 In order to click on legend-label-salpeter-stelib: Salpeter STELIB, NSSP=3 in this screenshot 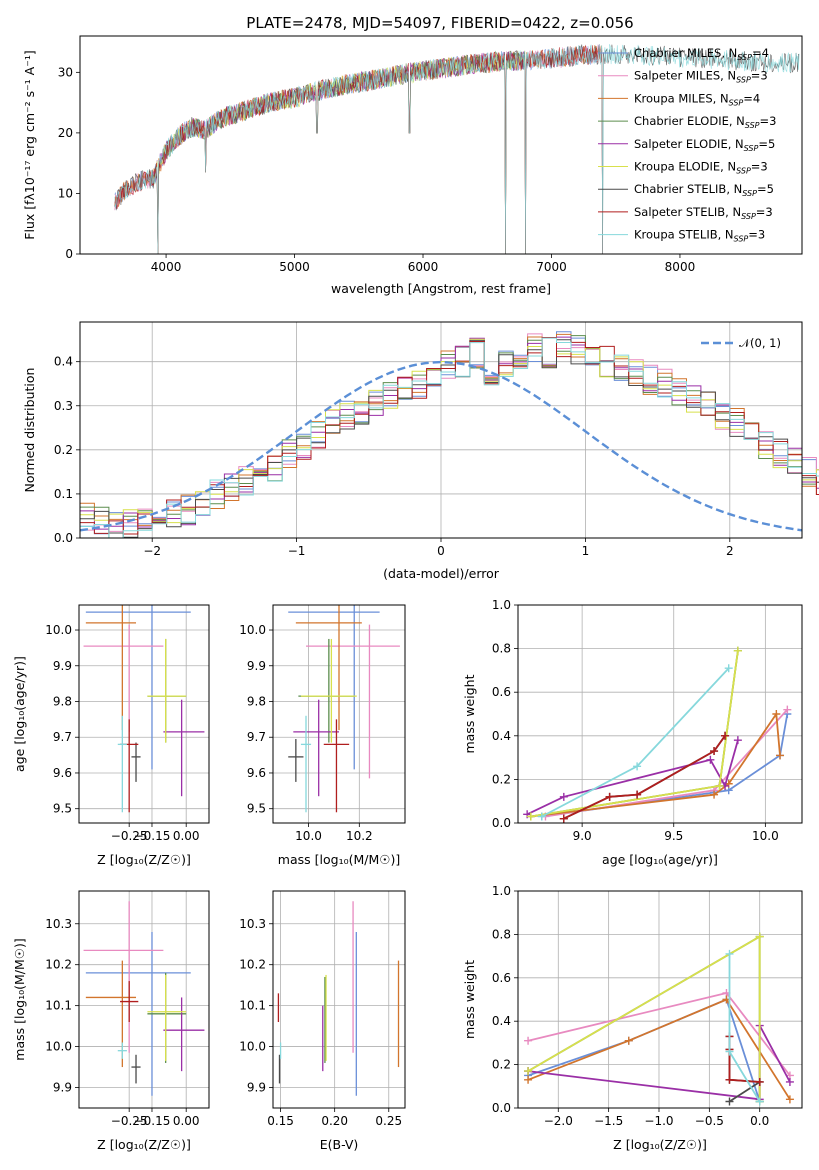, I will do `click(703, 213)`.